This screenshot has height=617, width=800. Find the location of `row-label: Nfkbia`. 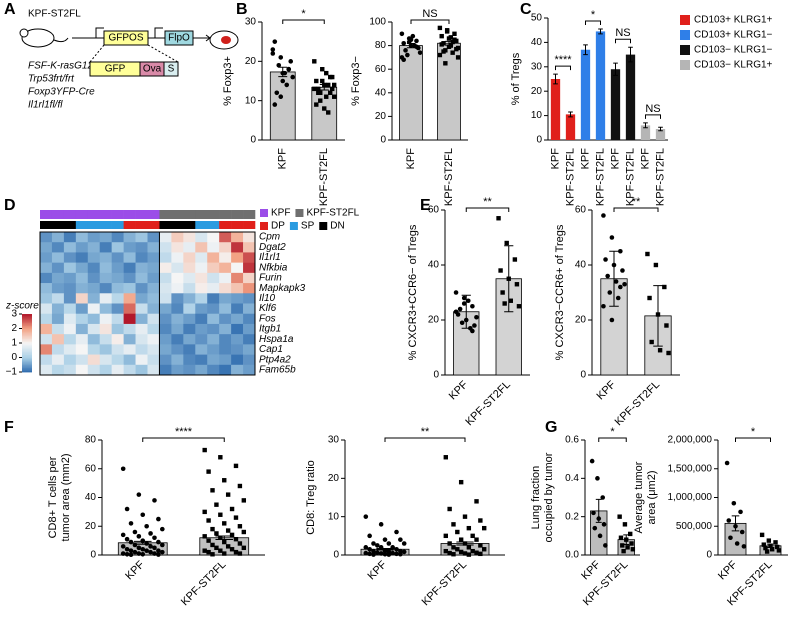

row-label: Nfkbia is located at coordinates (273, 267).